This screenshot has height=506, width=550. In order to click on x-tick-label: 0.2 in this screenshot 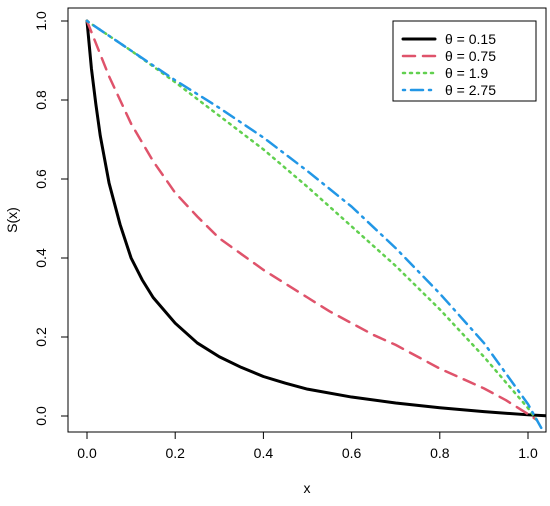, I will do `click(175, 453)`.